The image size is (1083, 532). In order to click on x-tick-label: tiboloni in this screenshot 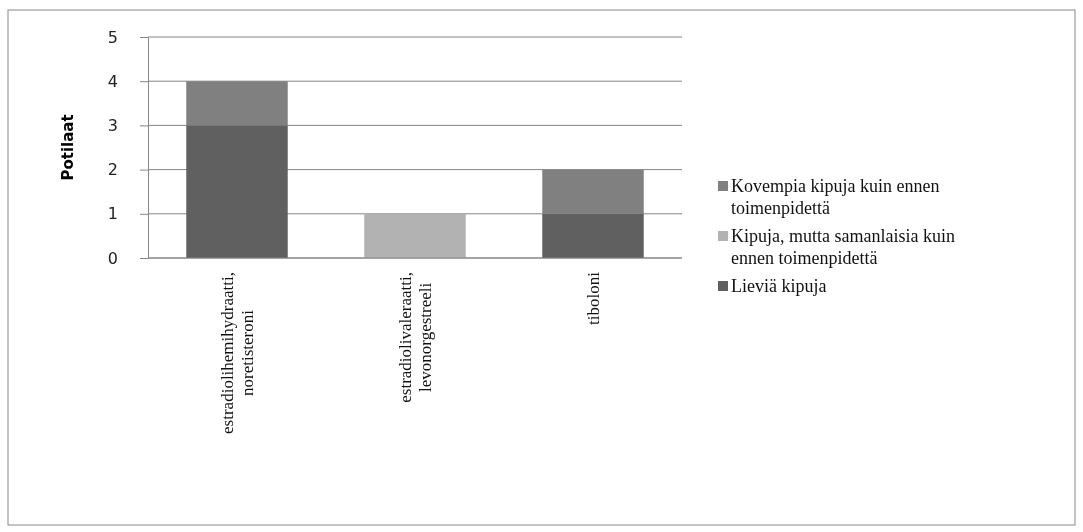, I will do `click(593, 298)`.